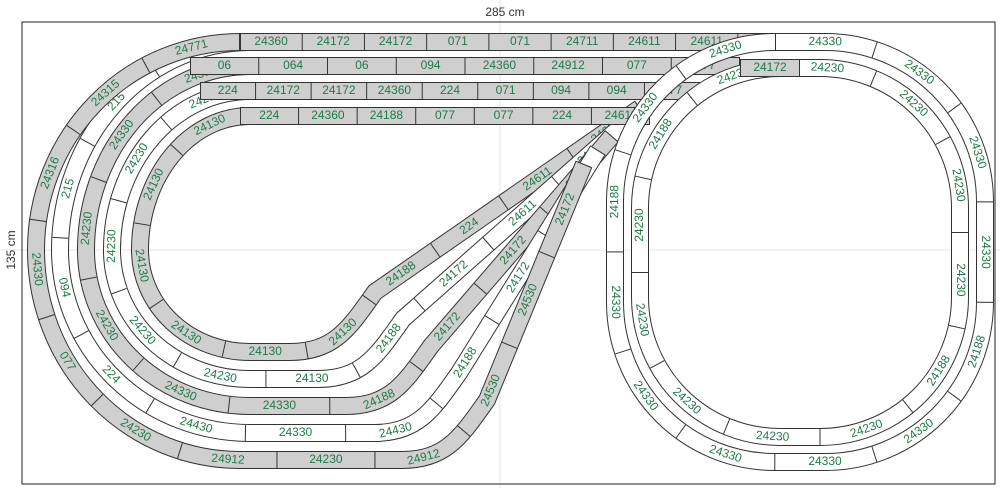  I want to click on track: 224 24360 24188 077 077 224 24611, so click(445, 116).